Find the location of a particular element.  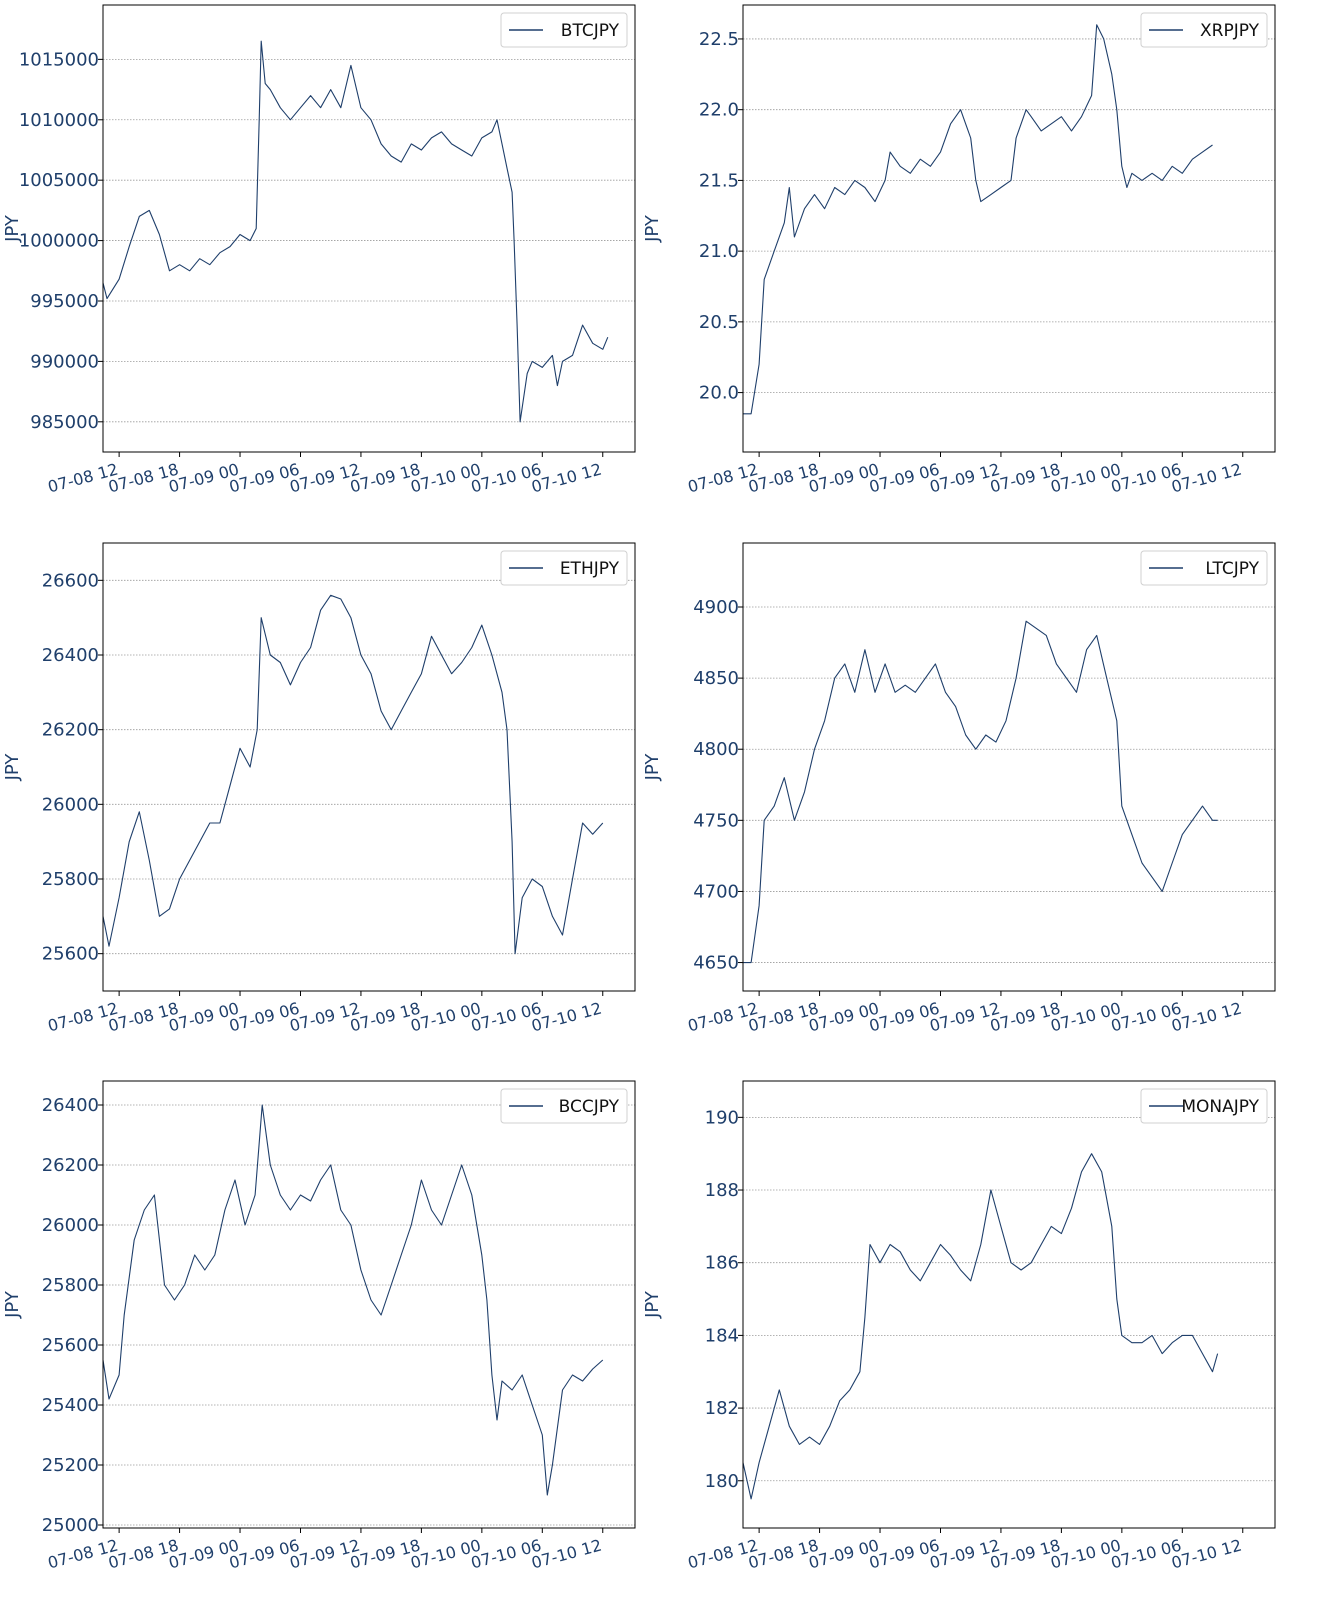

legend-label: BCCJPY is located at coordinates (589, 1107).